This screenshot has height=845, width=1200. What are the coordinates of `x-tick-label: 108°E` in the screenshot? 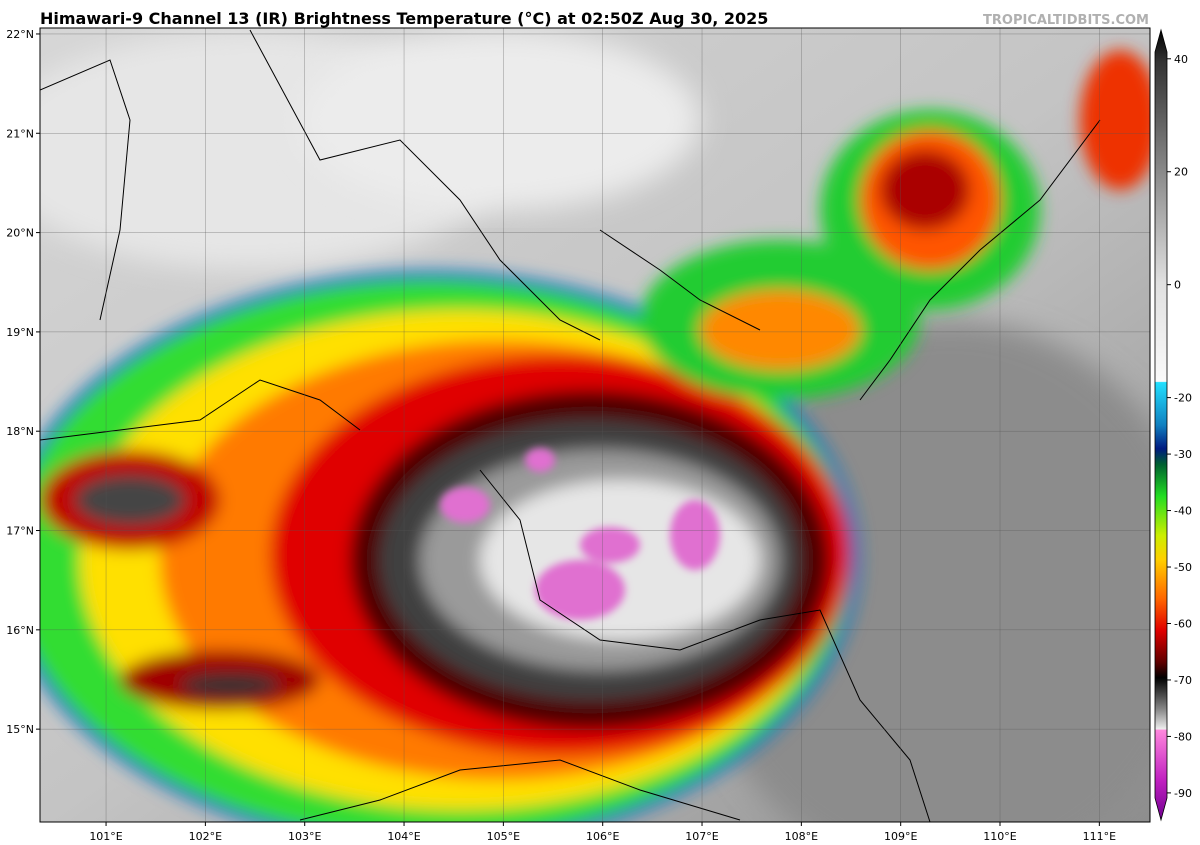 It's located at (801, 836).